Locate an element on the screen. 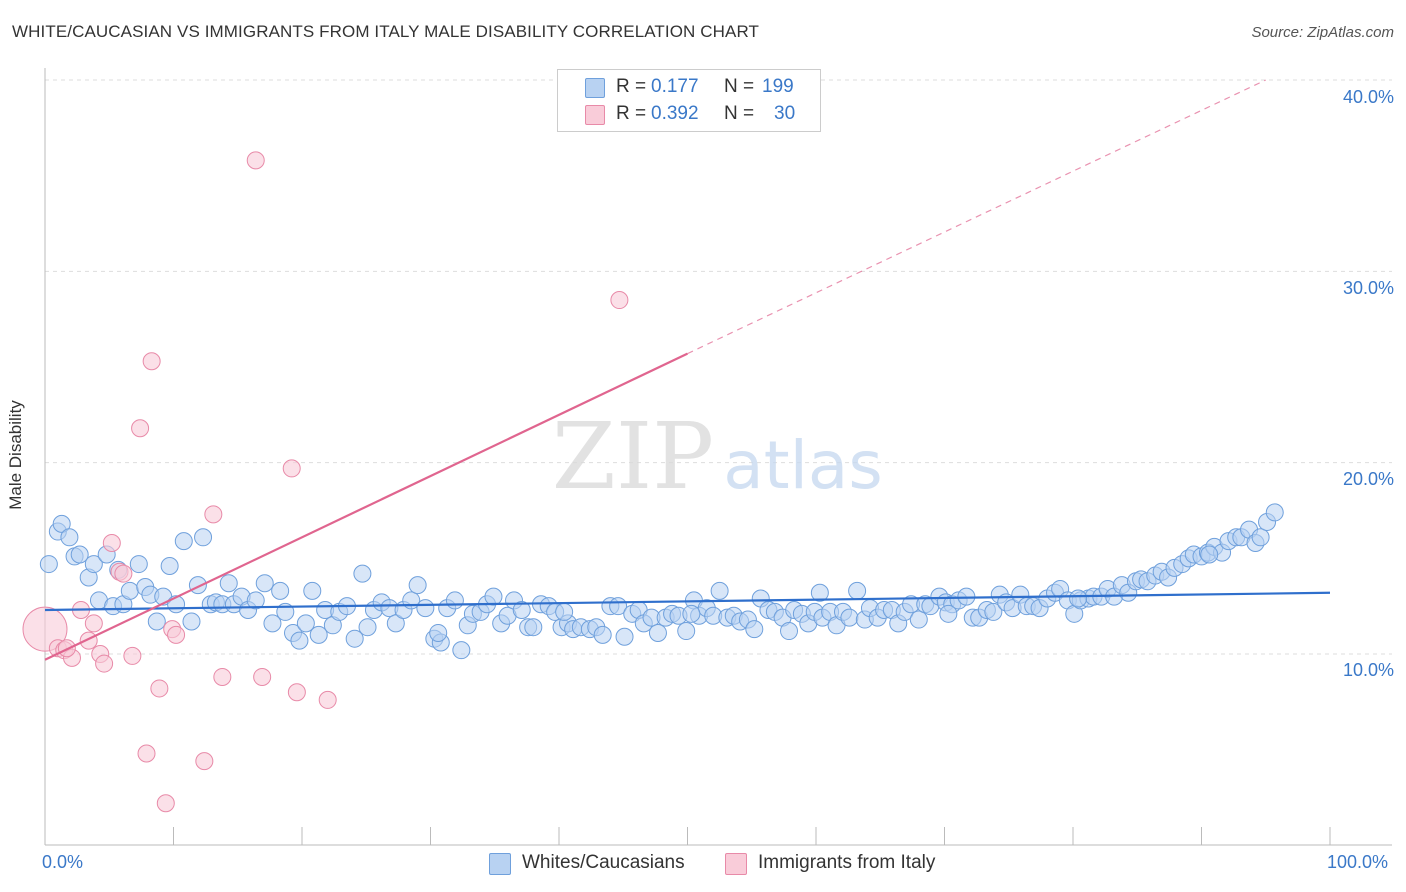  source-note: Source: ZipAtlas.com is located at coordinates (1322, 32).